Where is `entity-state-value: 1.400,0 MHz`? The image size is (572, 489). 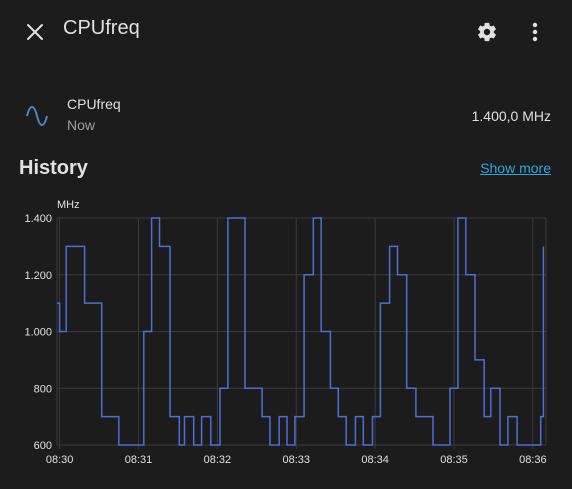 entity-state-value: 1.400,0 MHz is located at coordinates (511, 116).